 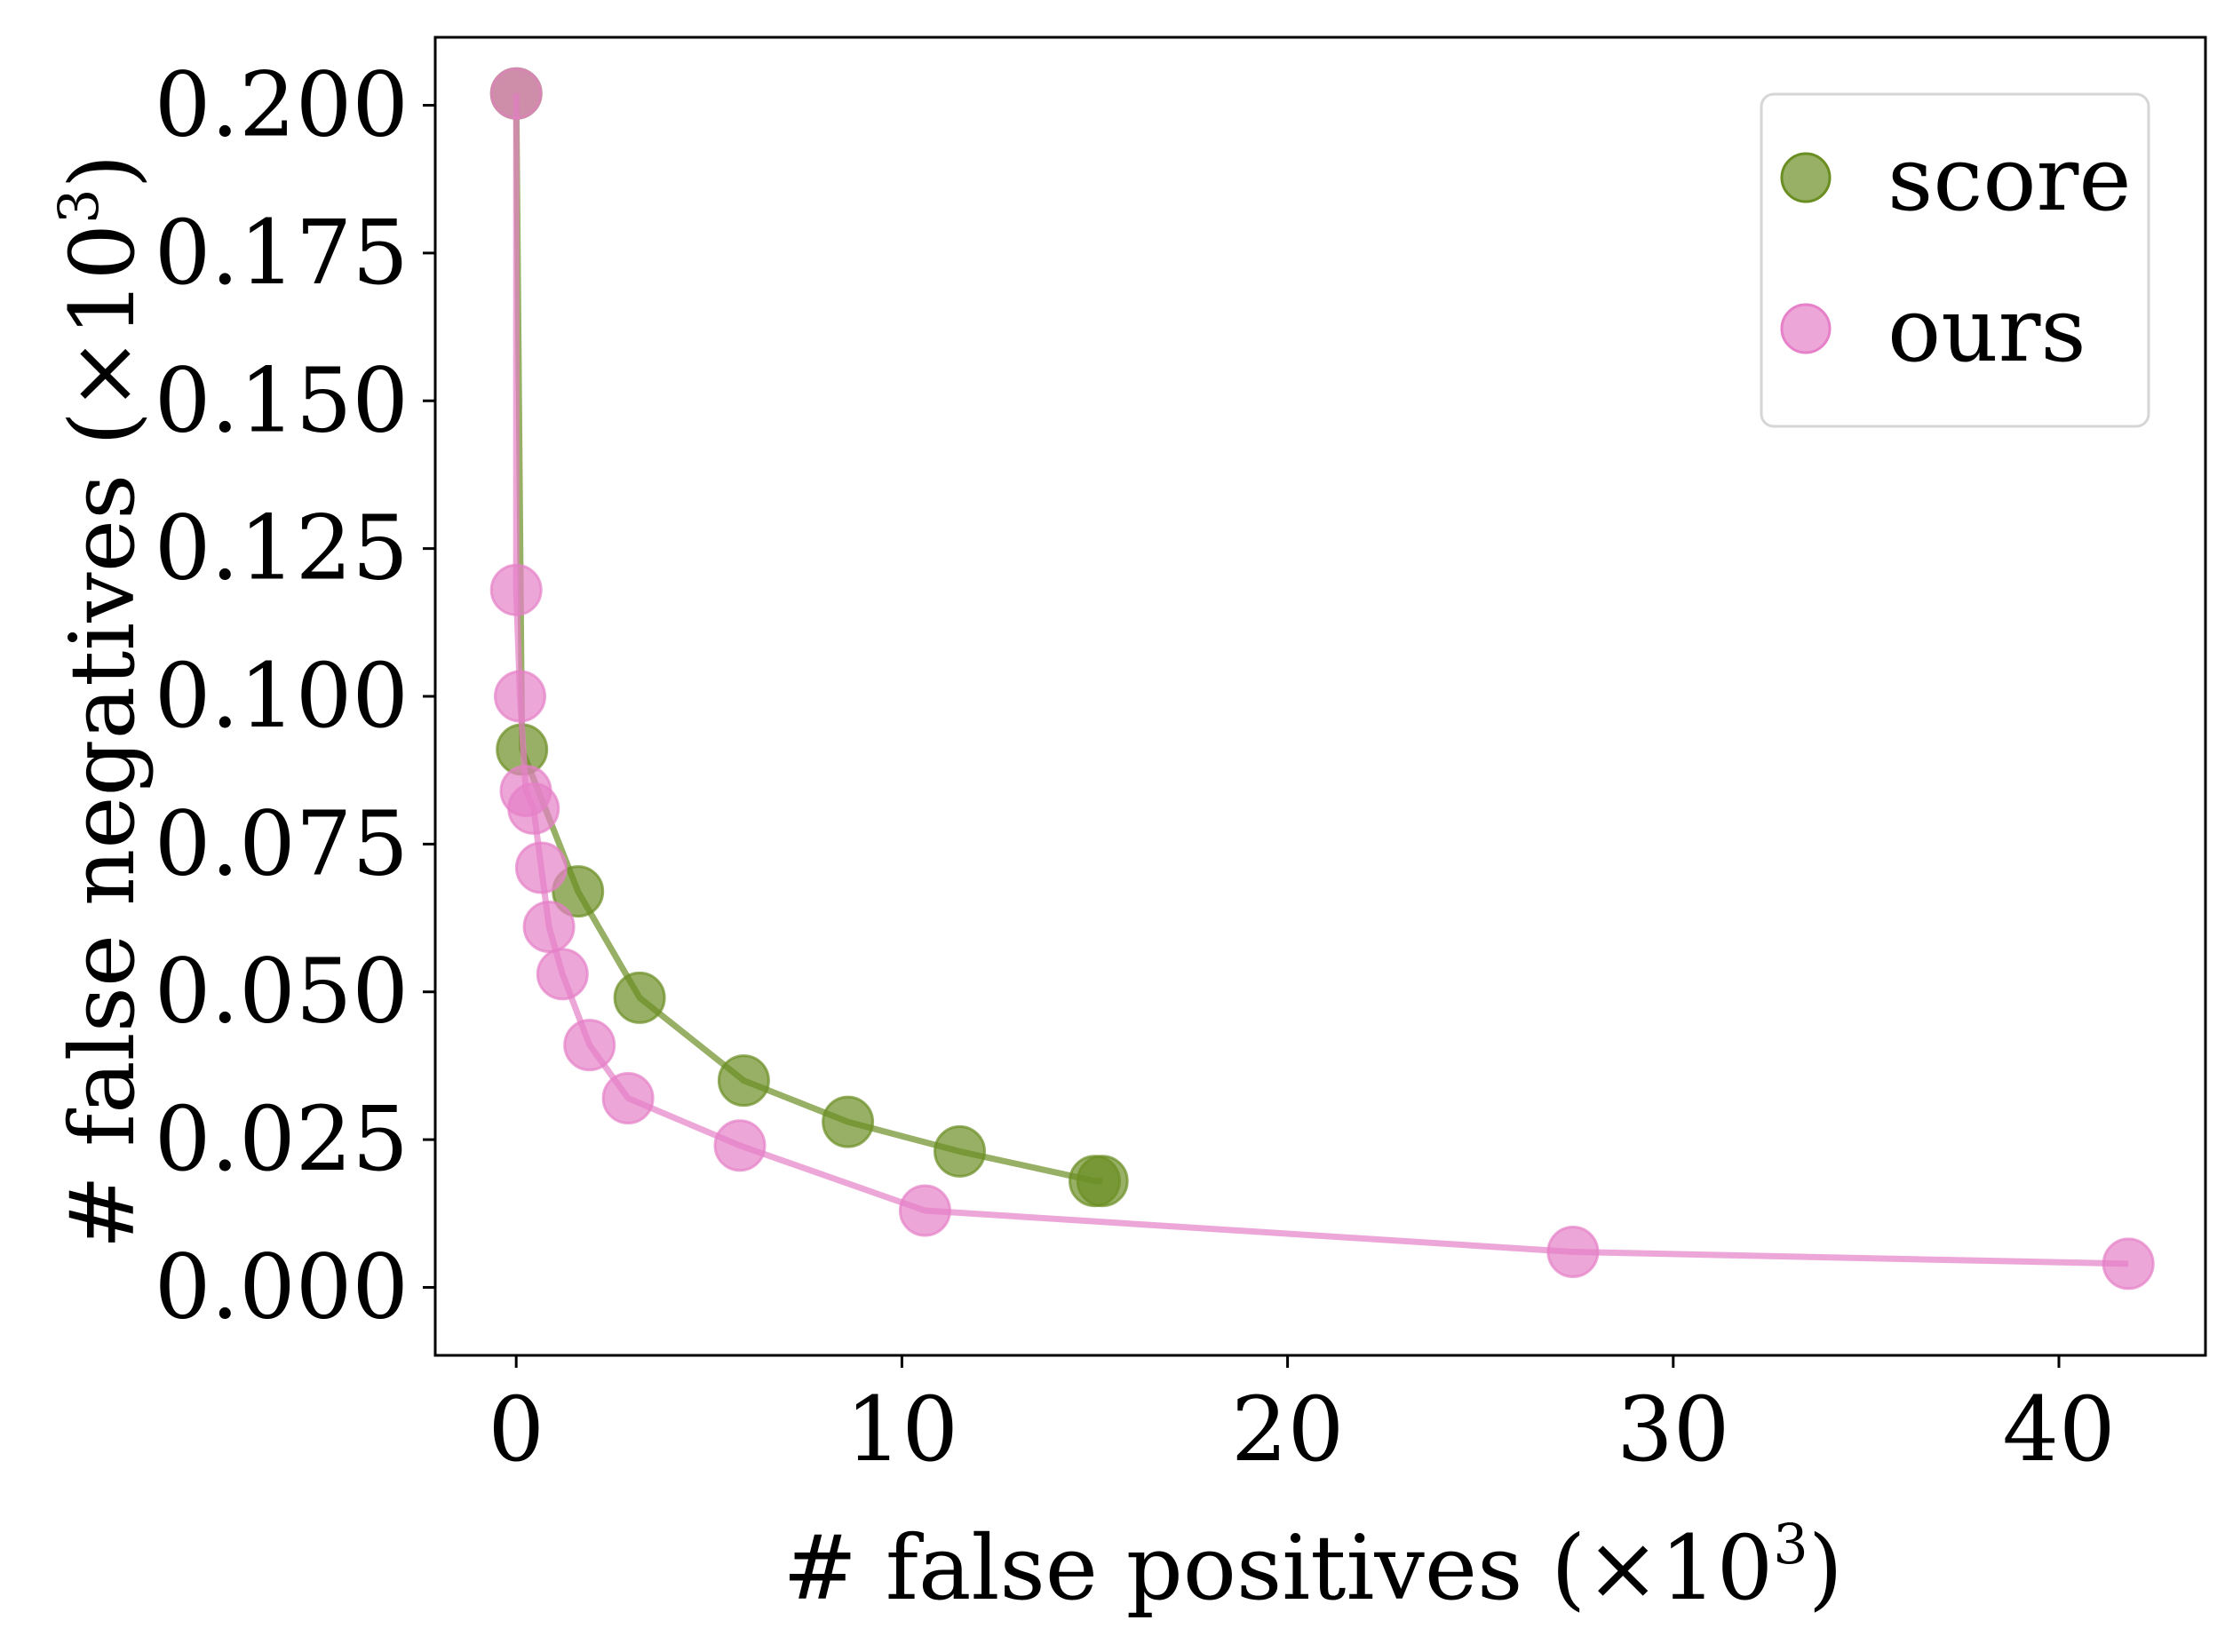 I want to click on legend-marker-ours, so click(x=1806, y=328).